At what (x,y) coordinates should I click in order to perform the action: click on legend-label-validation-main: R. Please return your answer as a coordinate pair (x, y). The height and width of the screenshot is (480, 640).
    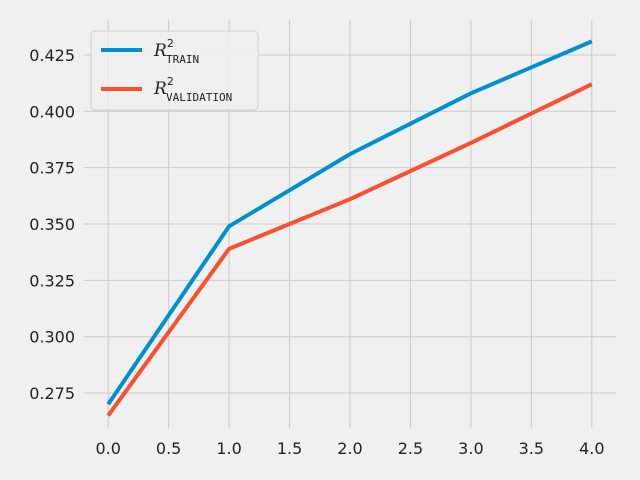
    Looking at the image, I should click on (160, 89).